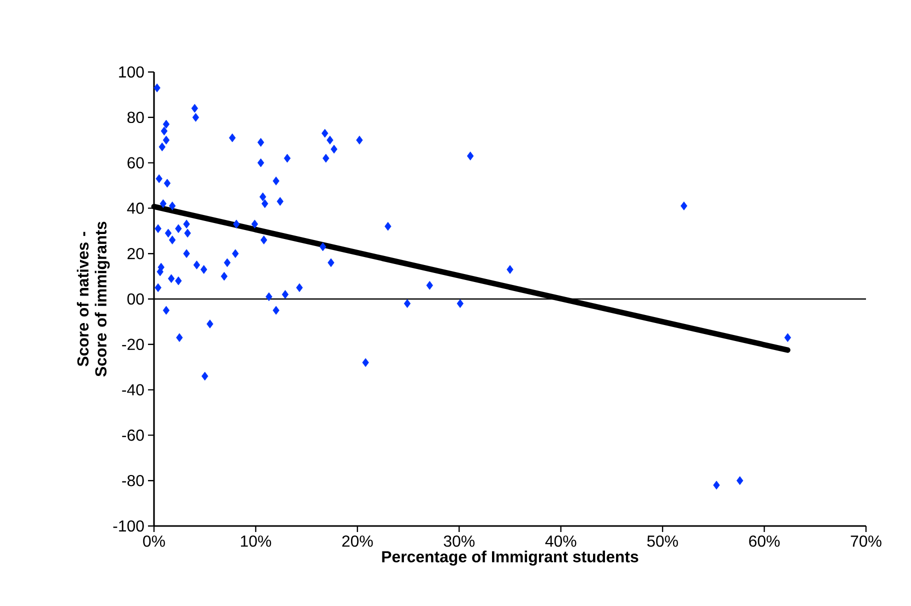 The width and height of the screenshot is (911, 606). What do you see at coordinates (135, 118) in the screenshot?
I see `y-tick-label: 80` at bounding box center [135, 118].